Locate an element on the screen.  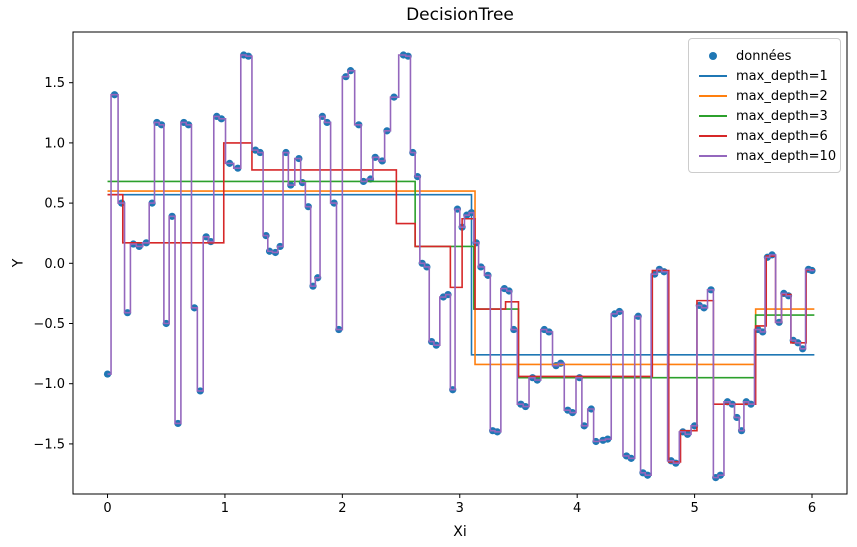
legend-label: données is located at coordinates (764, 56).